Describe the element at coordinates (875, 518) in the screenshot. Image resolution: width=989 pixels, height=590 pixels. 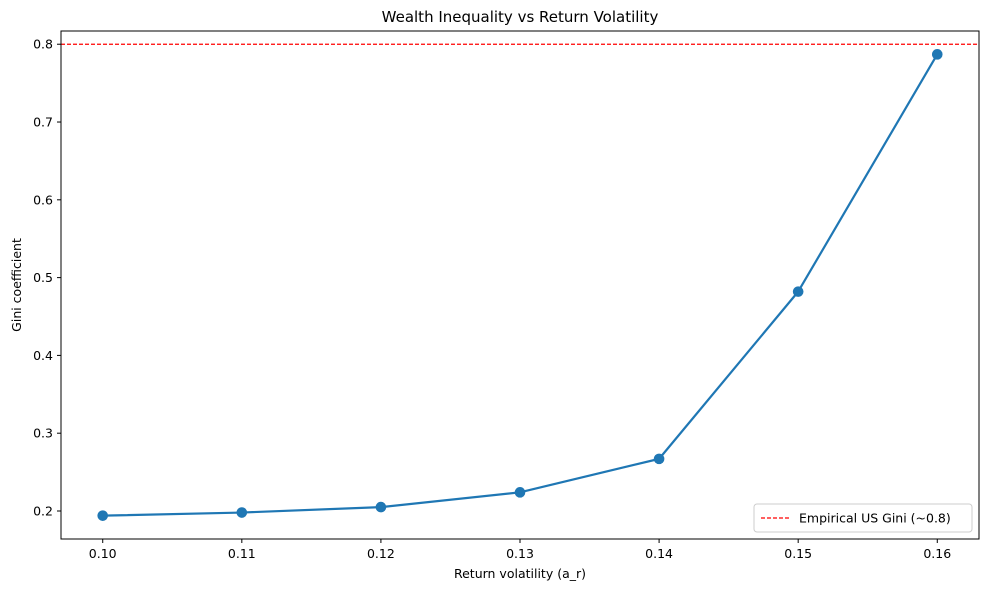
I see `legend-label: Empirical US Gini (~0.8)` at that location.